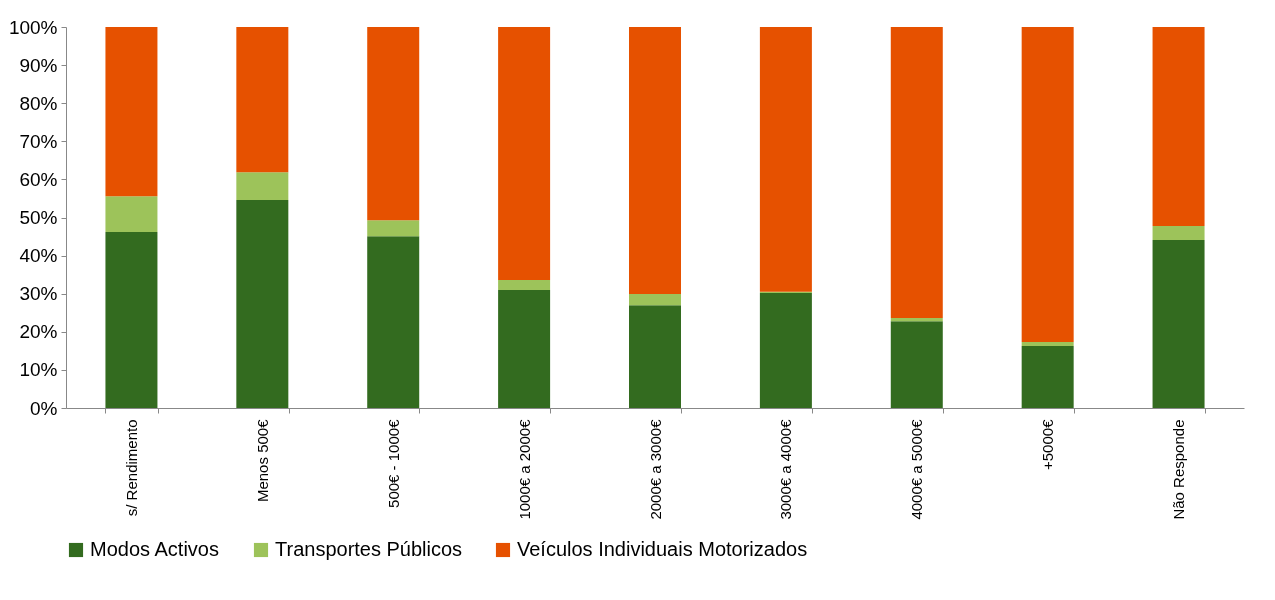 The width and height of the screenshot is (1275, 600). Describe the element at coordinates (38, 65) in the screenshot. I see `y-tick-label: 90%` at that location.